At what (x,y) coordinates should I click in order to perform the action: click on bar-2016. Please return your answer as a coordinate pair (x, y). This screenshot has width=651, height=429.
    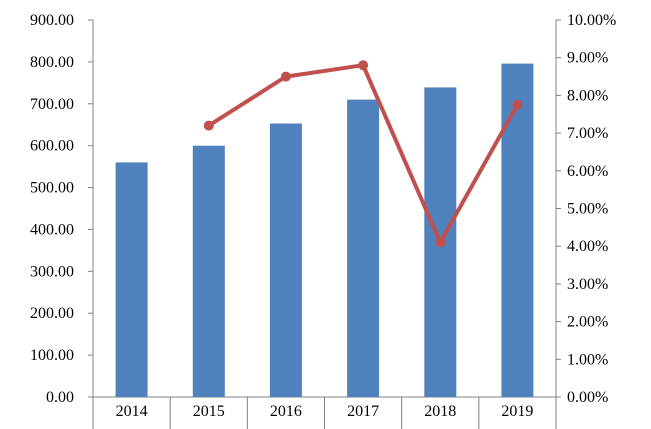
    Looking at the image, I should click on (285, 260).